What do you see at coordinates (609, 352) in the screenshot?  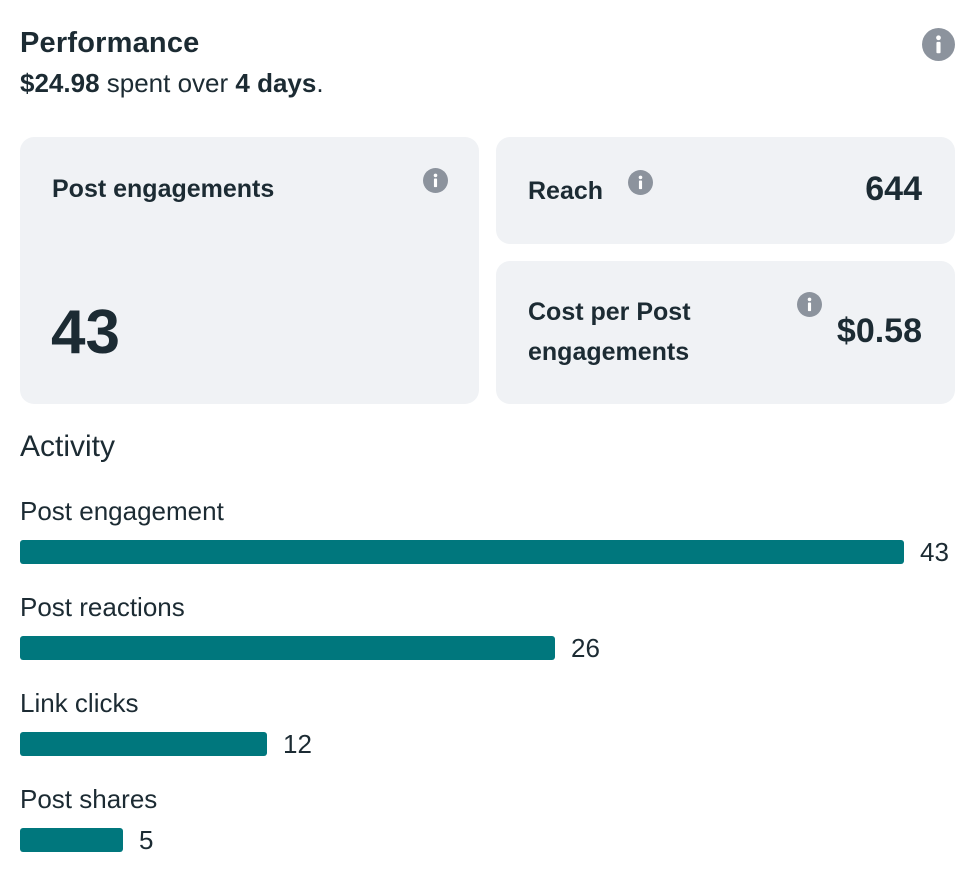 I see `cost-per-label-line2: engagements` at bounding box center [609, 352].